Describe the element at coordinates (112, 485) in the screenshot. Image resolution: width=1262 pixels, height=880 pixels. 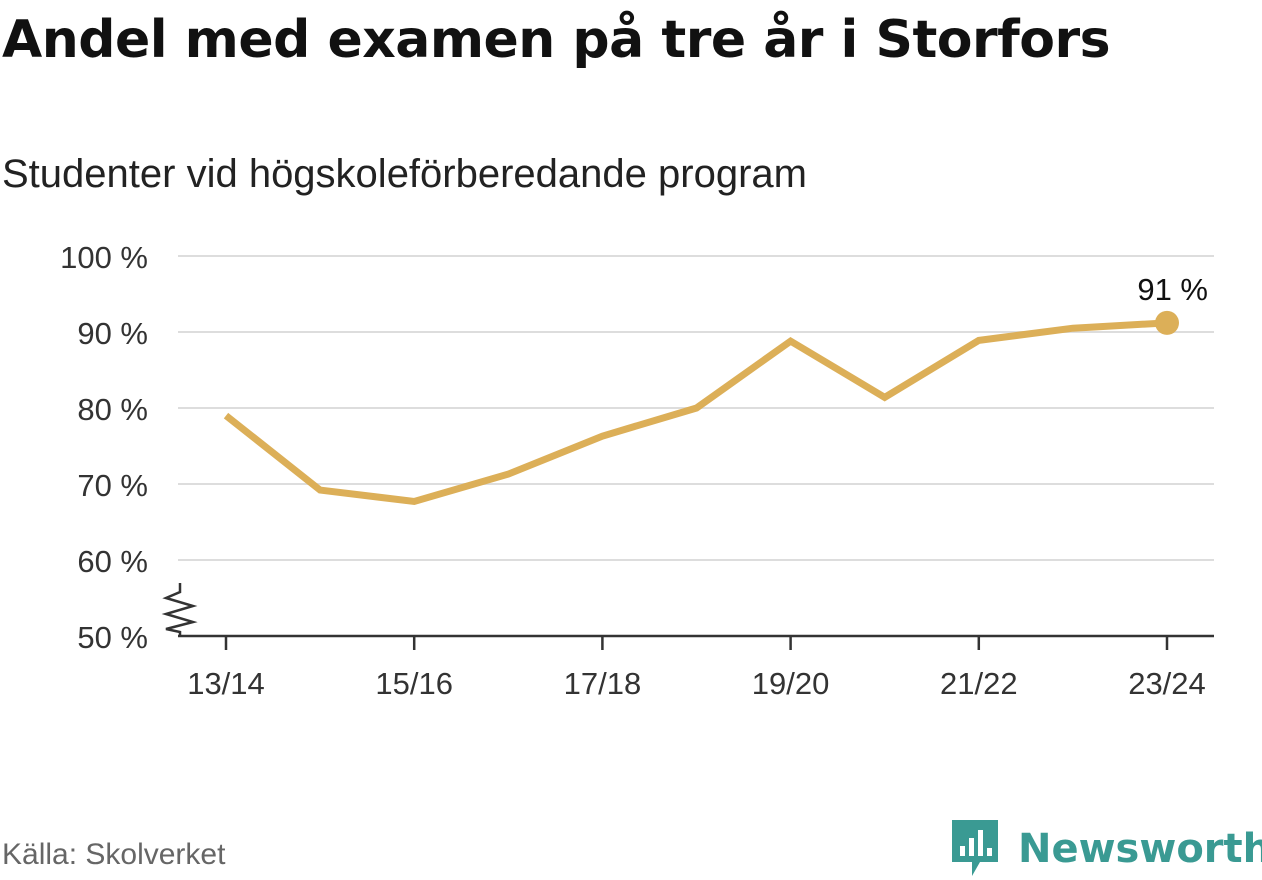
I see `y-tick-label: 70 %` at that location.